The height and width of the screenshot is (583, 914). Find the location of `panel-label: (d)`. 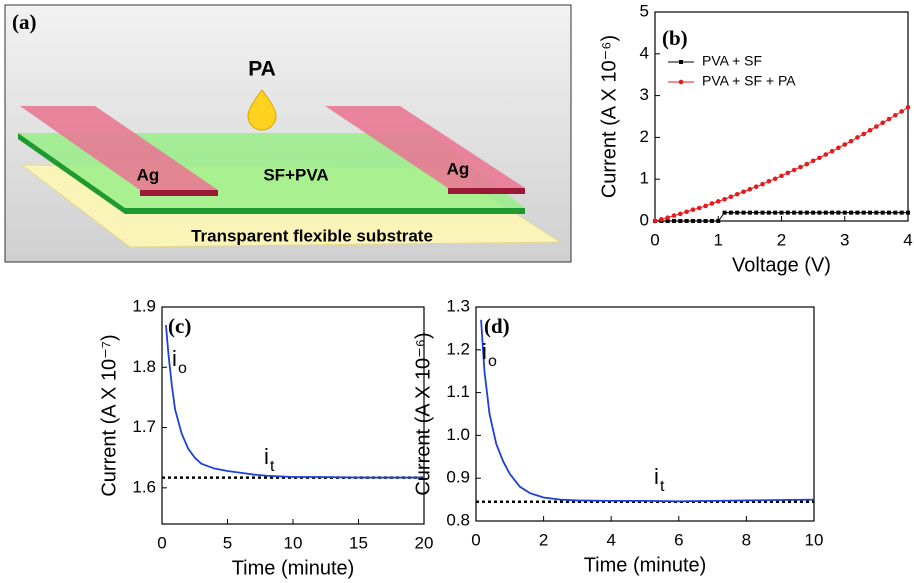

panel-label: (d) is located at coordinates (497, 326).